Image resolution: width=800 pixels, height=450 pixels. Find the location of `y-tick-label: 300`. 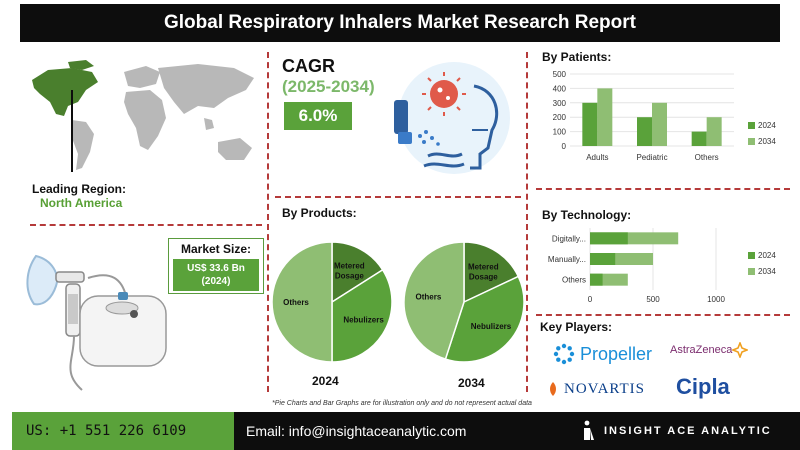

y-tick-label: 300 is located at coordinates (560, 103).